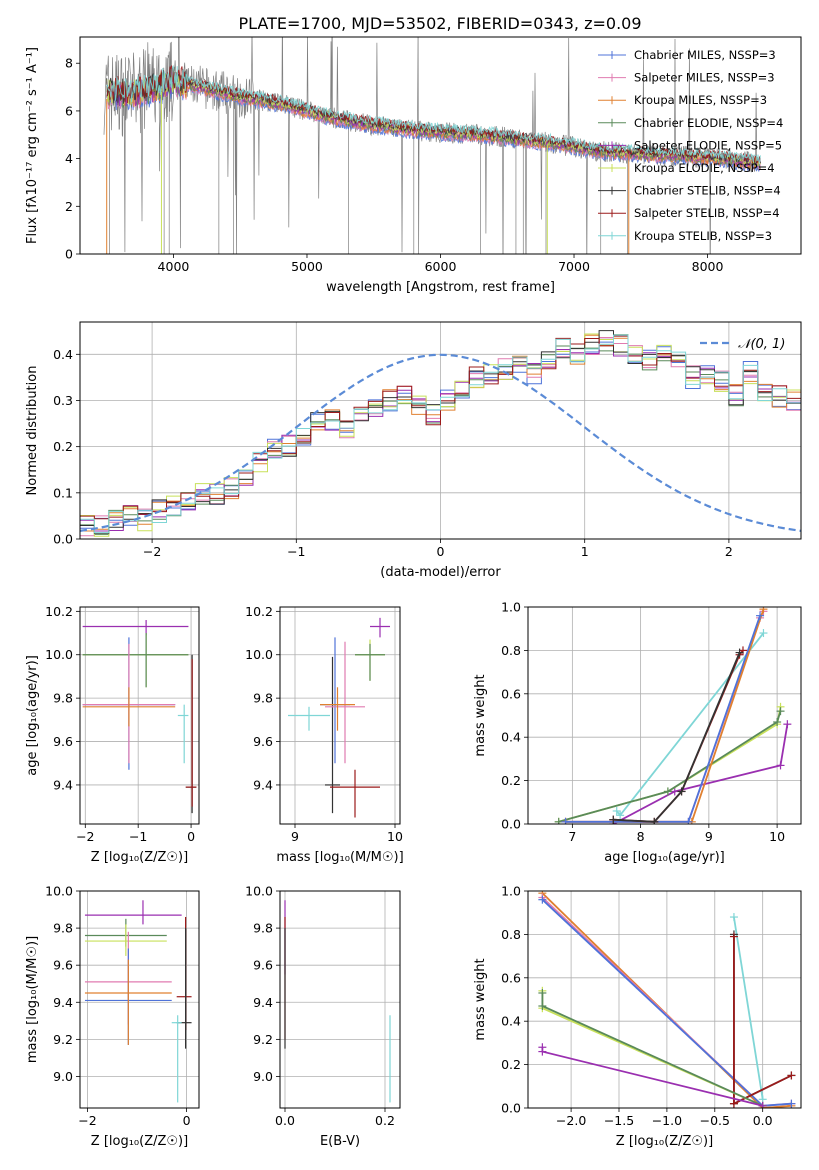 This screenshot has width=819, height=1170. What do you see at coordinates (619, 1120) in the screenshot?
I see `x-tick-label: −1.5` at bounding box center [619, 1120].